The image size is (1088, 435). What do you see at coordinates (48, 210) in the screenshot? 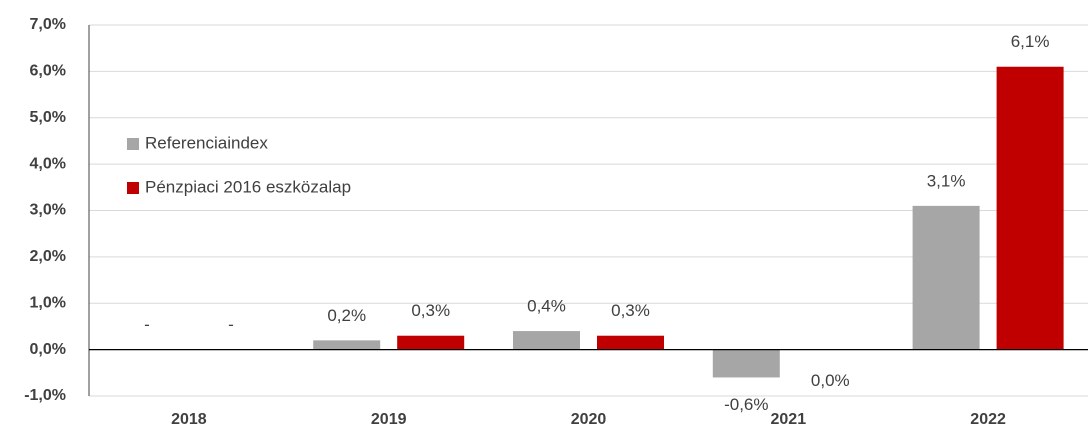
I see `y-tick-label: 3,0%` at bounding box center [48, 210].